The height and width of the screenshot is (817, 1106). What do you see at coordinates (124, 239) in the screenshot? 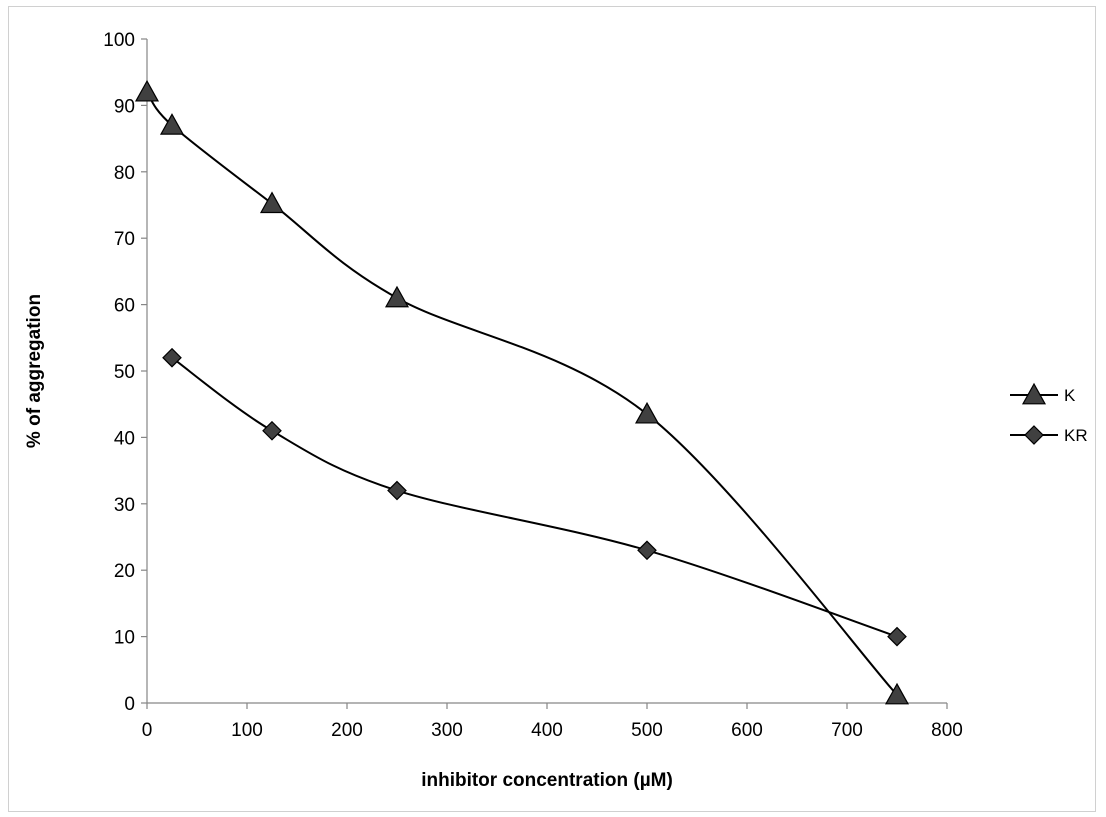
I see `y-tick-label: 70` at bounding box center [124, 239].